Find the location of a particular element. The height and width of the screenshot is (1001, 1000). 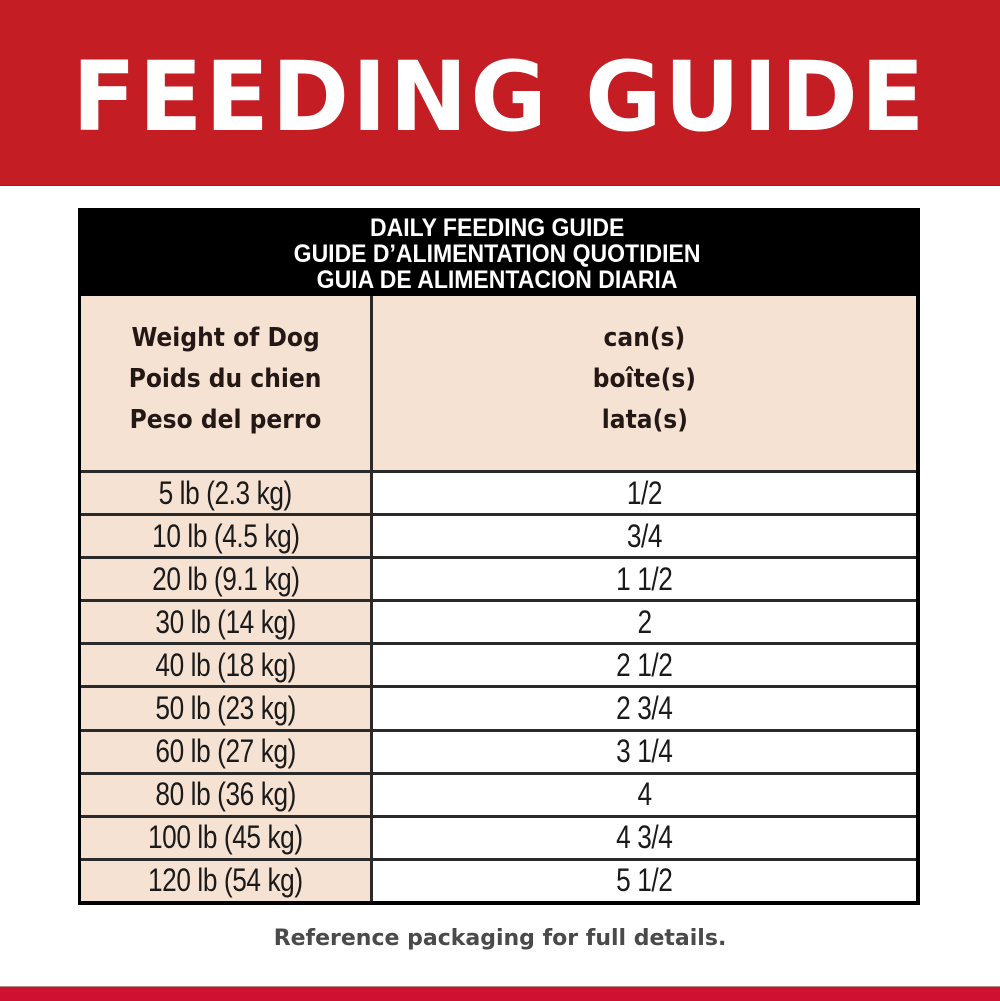

weight-cell: 10 lb (4.5 kg) is located at coordinates (225, 536).